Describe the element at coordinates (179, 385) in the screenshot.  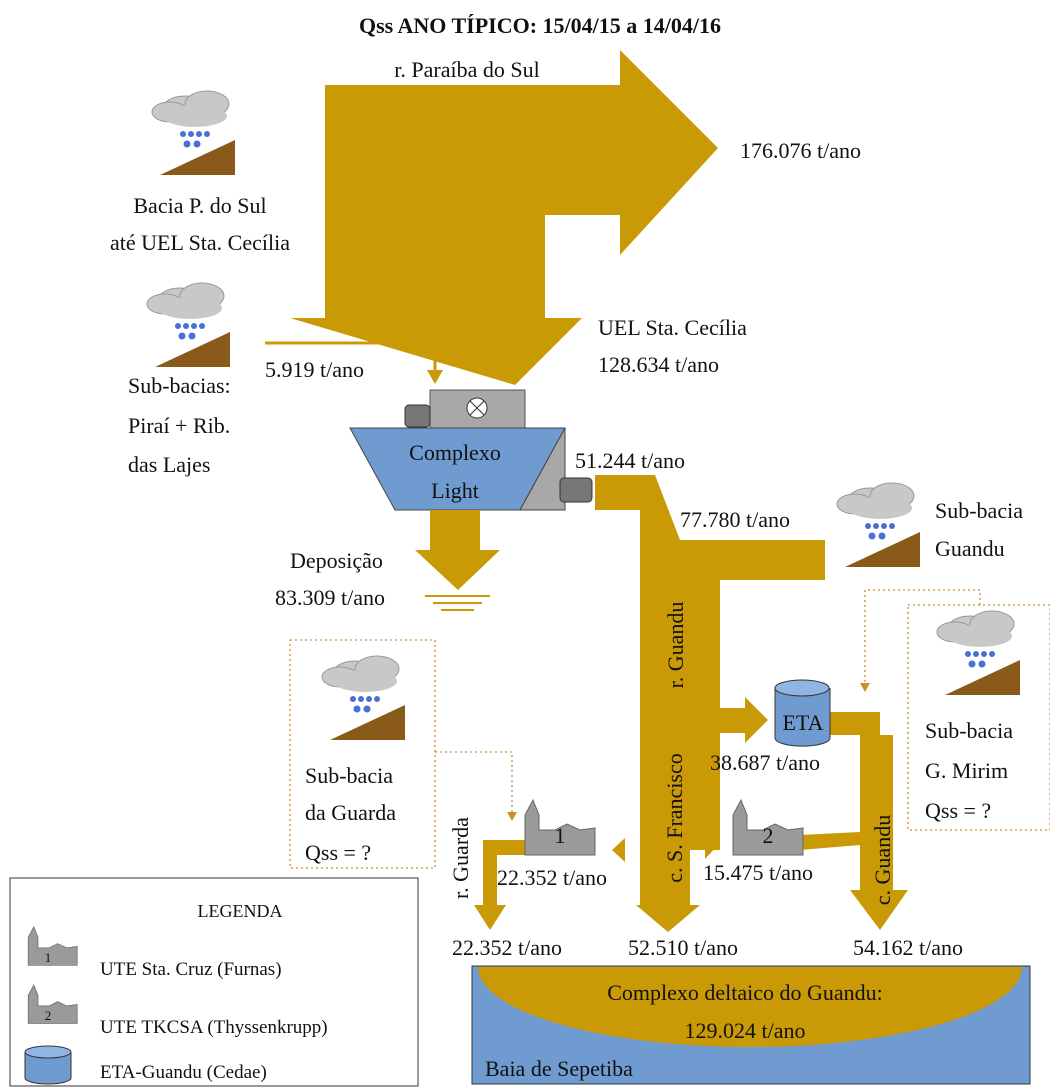
I see `basin-label: Sub-bacias:` at that location.